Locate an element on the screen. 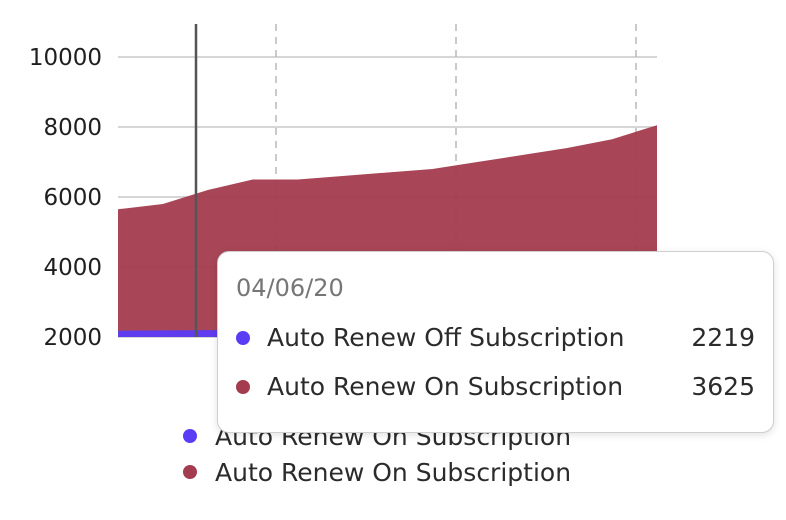 The width and height of the screenshot is (786, 520). y-tick-label: 6000 is located at coordinates (72, 198).